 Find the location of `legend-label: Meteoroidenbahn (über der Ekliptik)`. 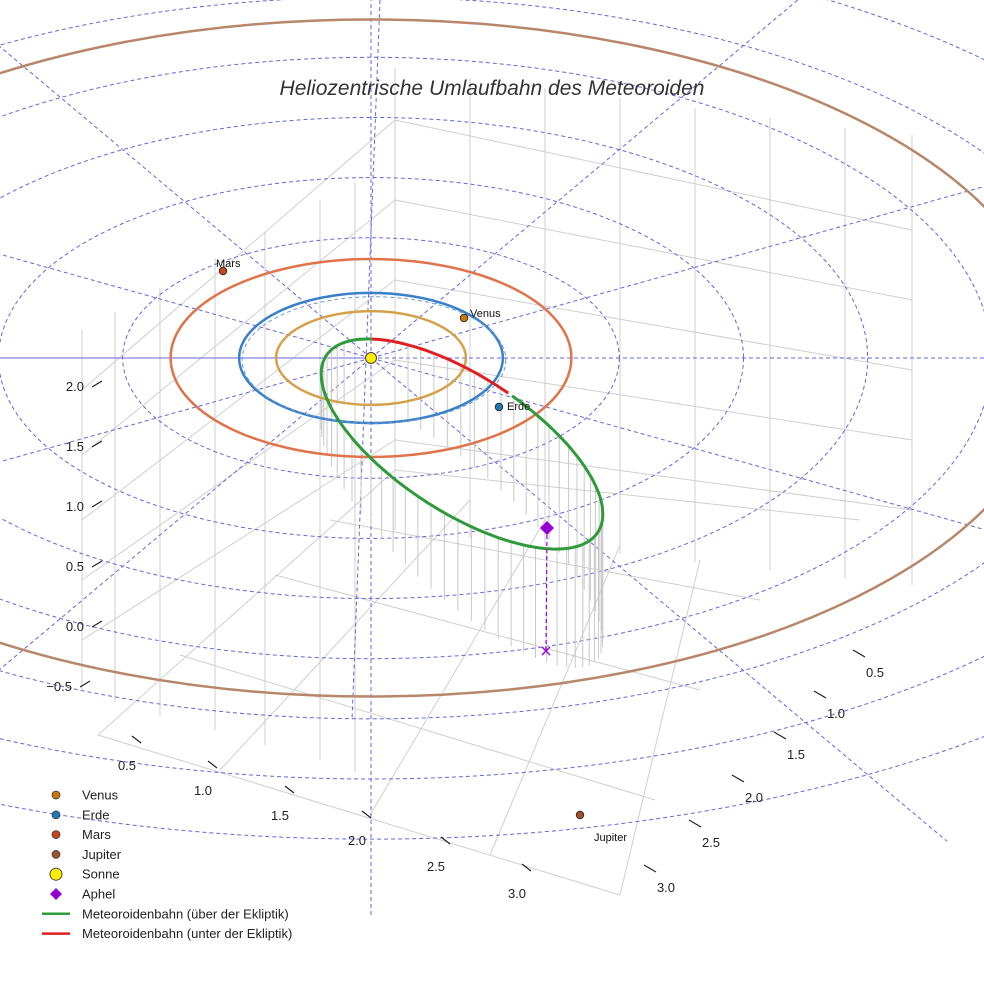

legend-label: Meteoroidenbahn (über der Ekliptik) is located at coordinates (185, 913).